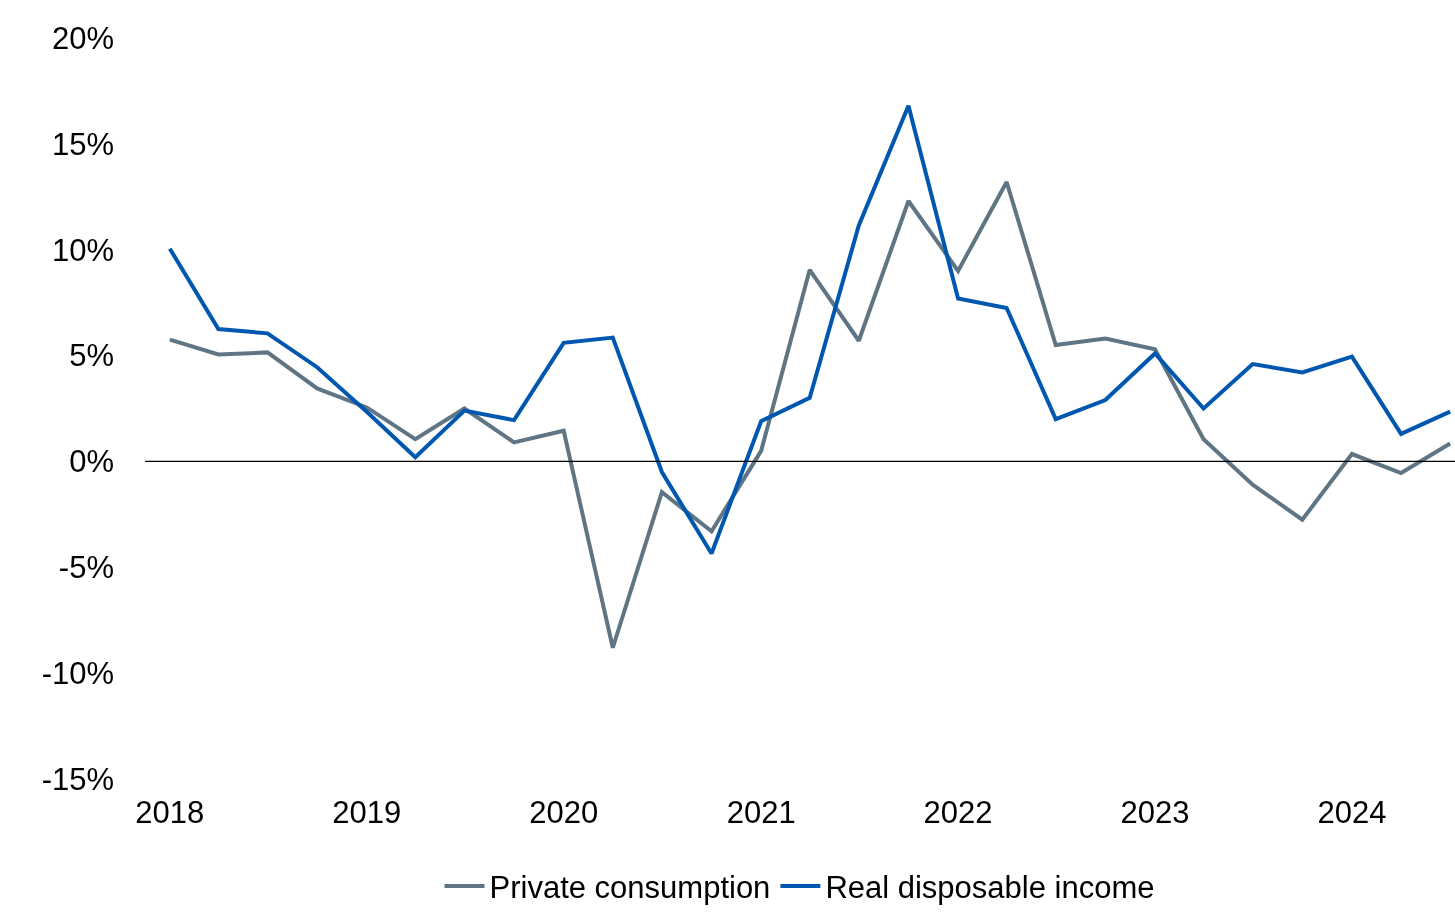  Describe the element at coordinates (91, 462) in the screenshot. I see `y-tick-label: 0%` at that location.